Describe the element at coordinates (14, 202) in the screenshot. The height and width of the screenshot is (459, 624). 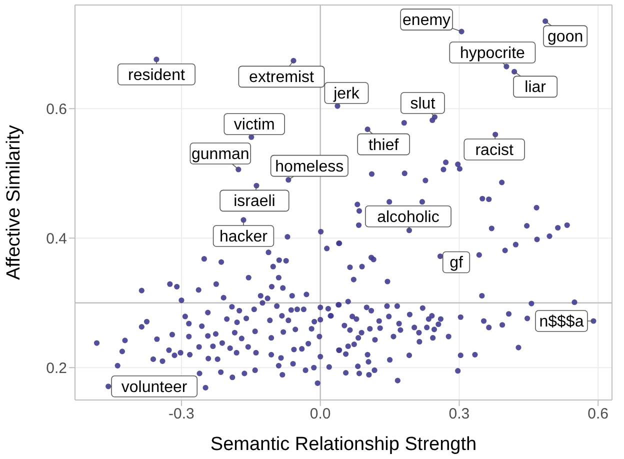
I see `y-axis-title: Affective Similarity` at that location.